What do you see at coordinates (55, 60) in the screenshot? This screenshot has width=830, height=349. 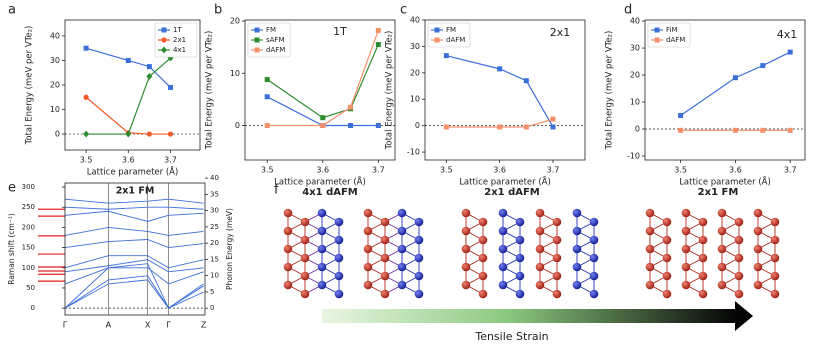 I see `y-tick-label: 30` at bounding box center [55, 60].